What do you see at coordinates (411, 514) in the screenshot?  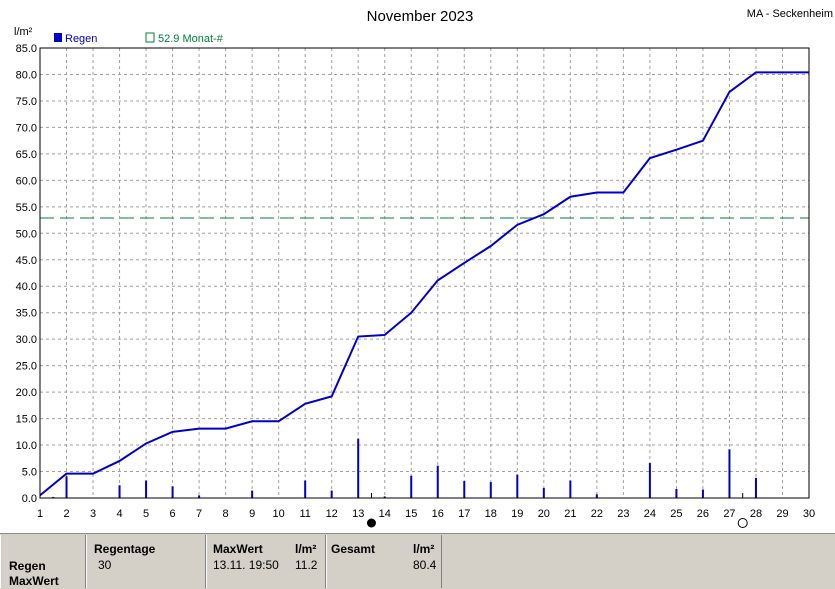 I see `x-tick-label: 15` at bounding box center [411, 514].